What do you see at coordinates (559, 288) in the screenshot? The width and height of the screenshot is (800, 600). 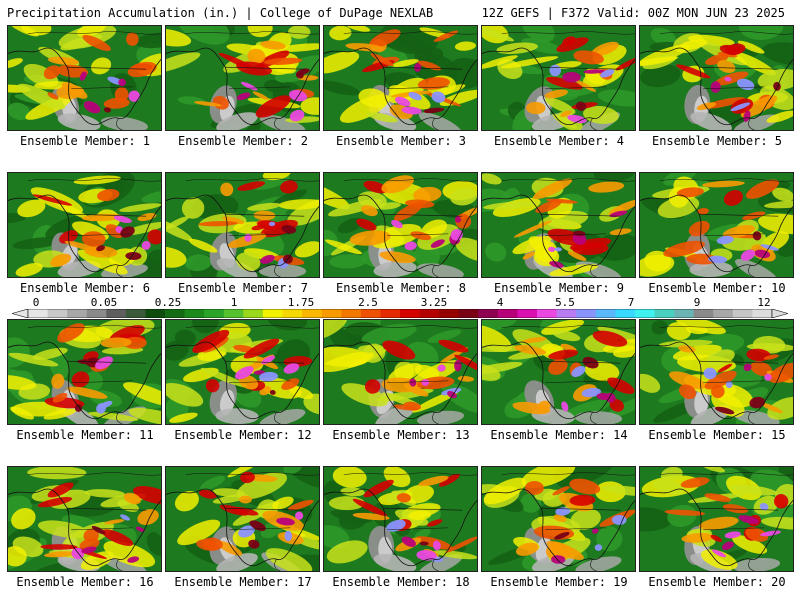 I see `ensemble-member-label: Ensemble Member: 9` at bounding box center [559, 288].